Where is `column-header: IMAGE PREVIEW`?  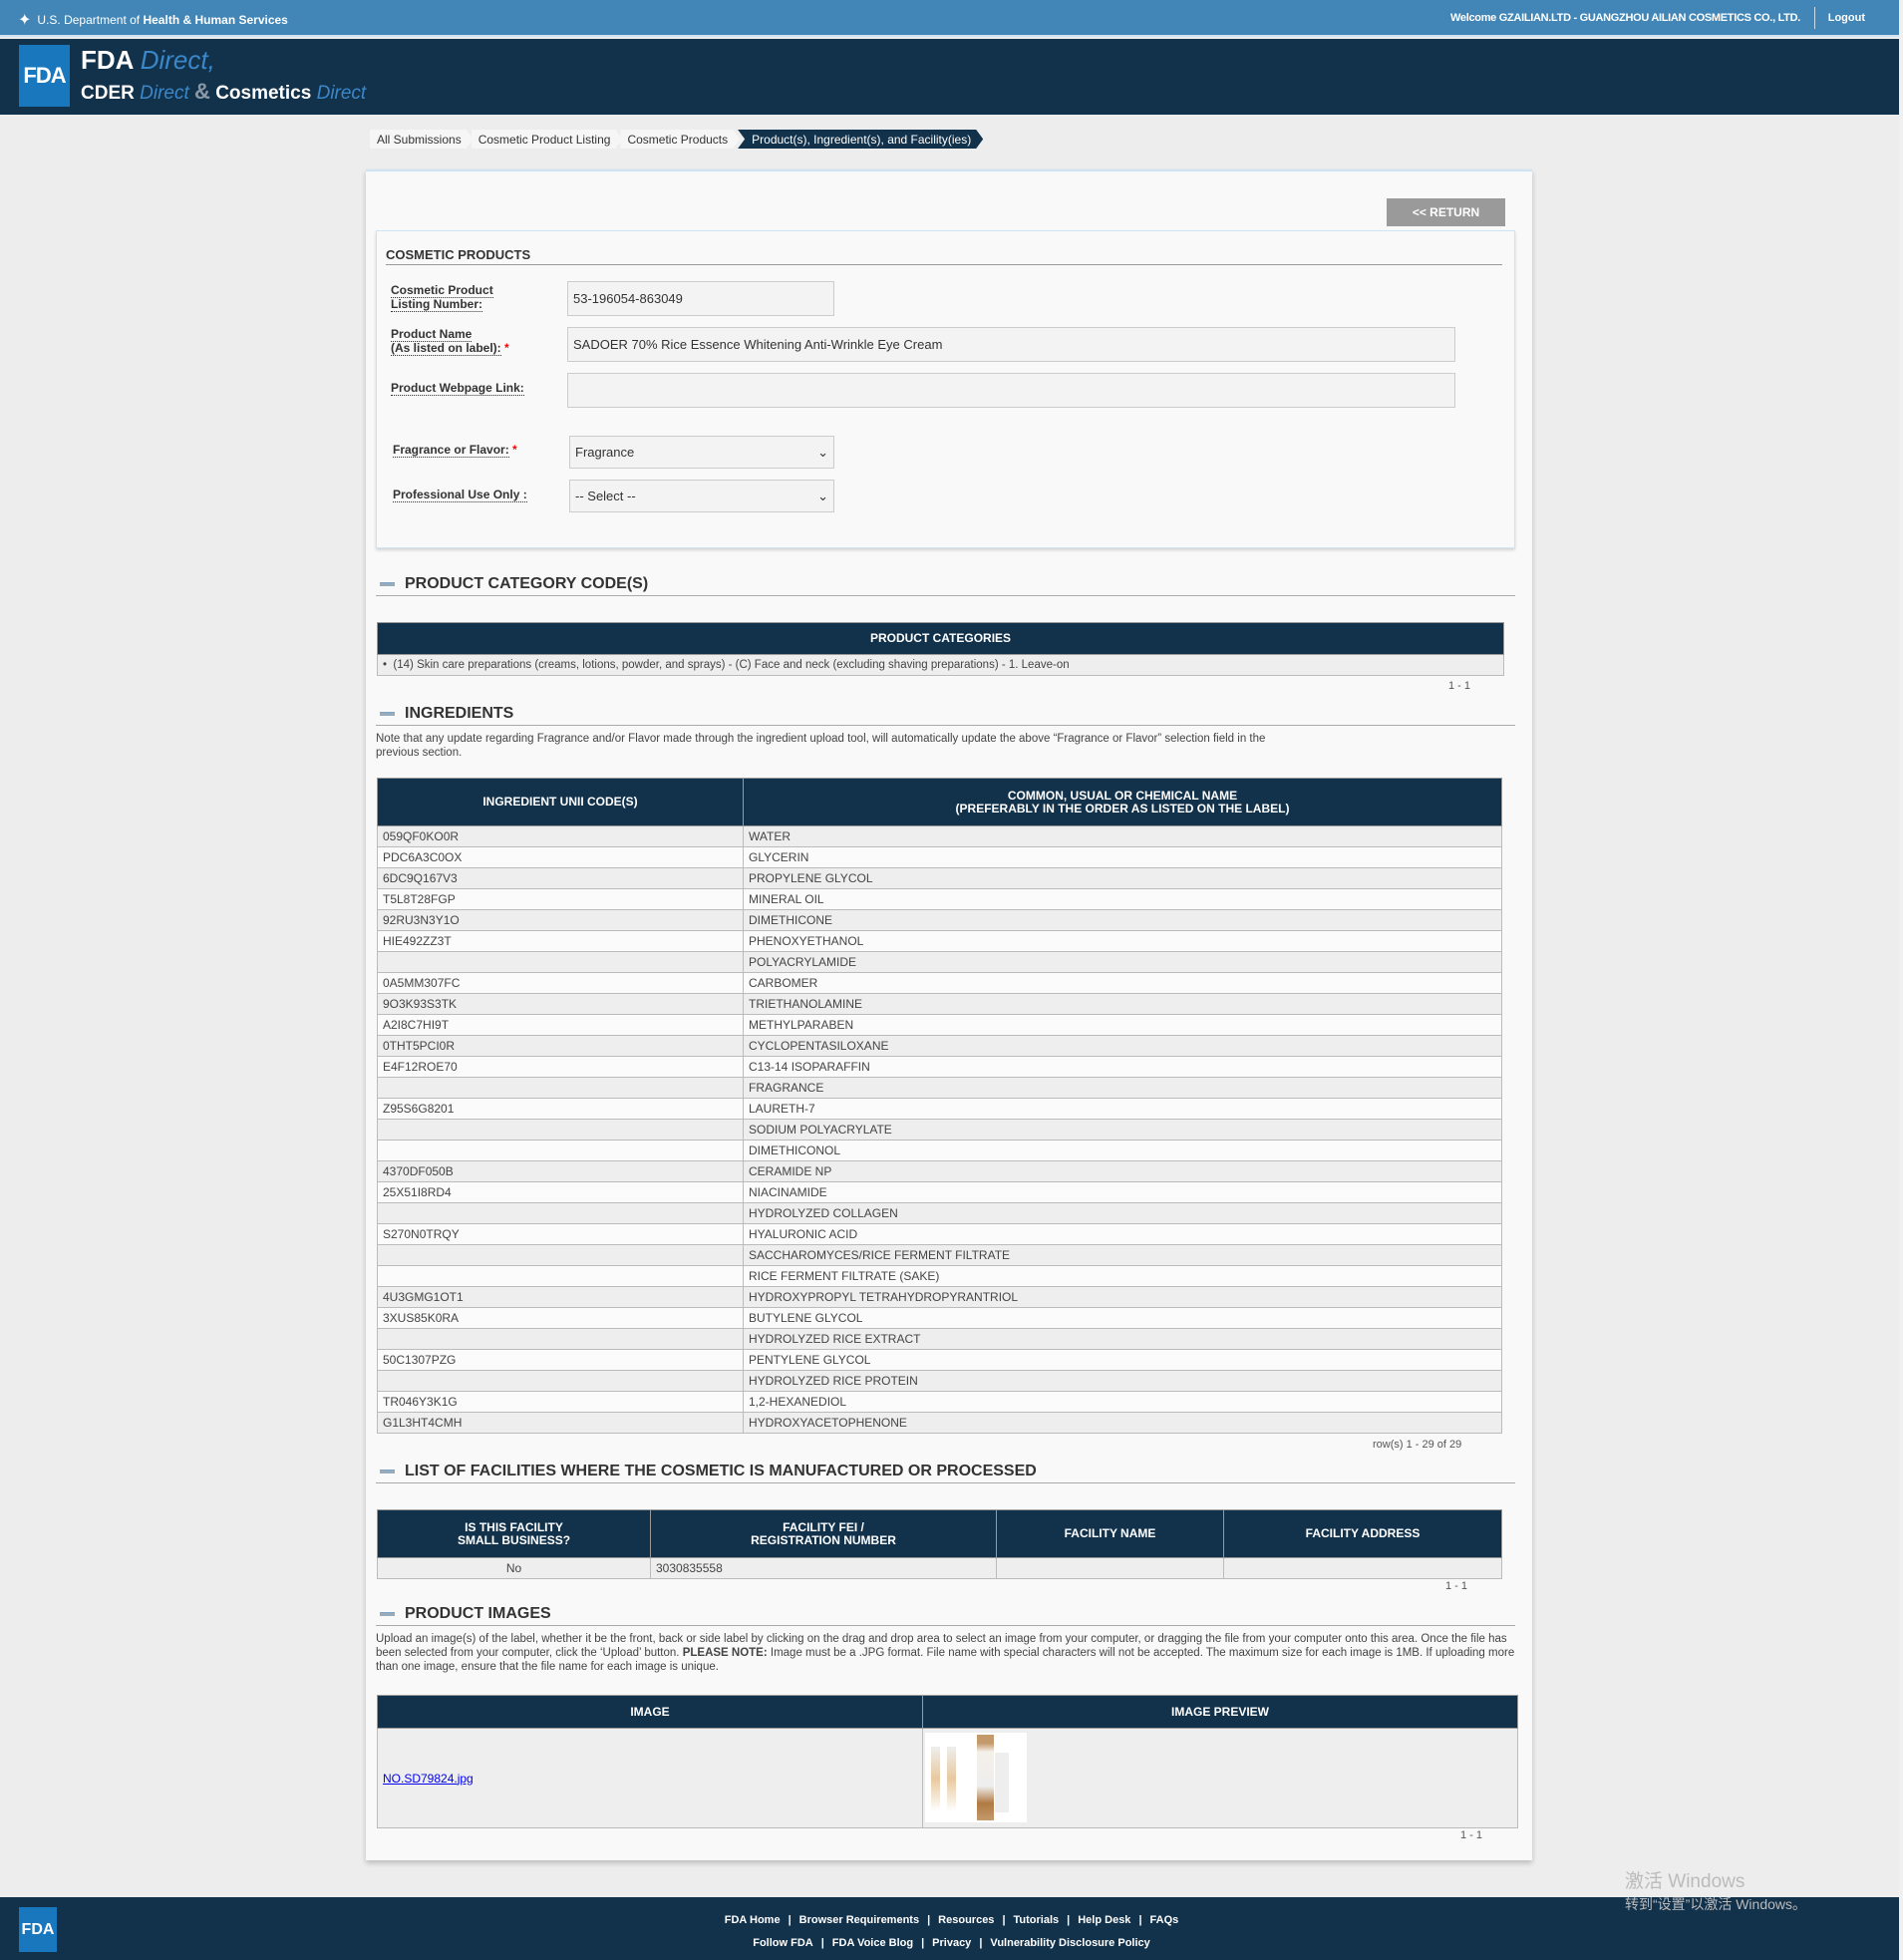
column-header: IMAGE PREVIEW is located at coordinates (1220, 1712).